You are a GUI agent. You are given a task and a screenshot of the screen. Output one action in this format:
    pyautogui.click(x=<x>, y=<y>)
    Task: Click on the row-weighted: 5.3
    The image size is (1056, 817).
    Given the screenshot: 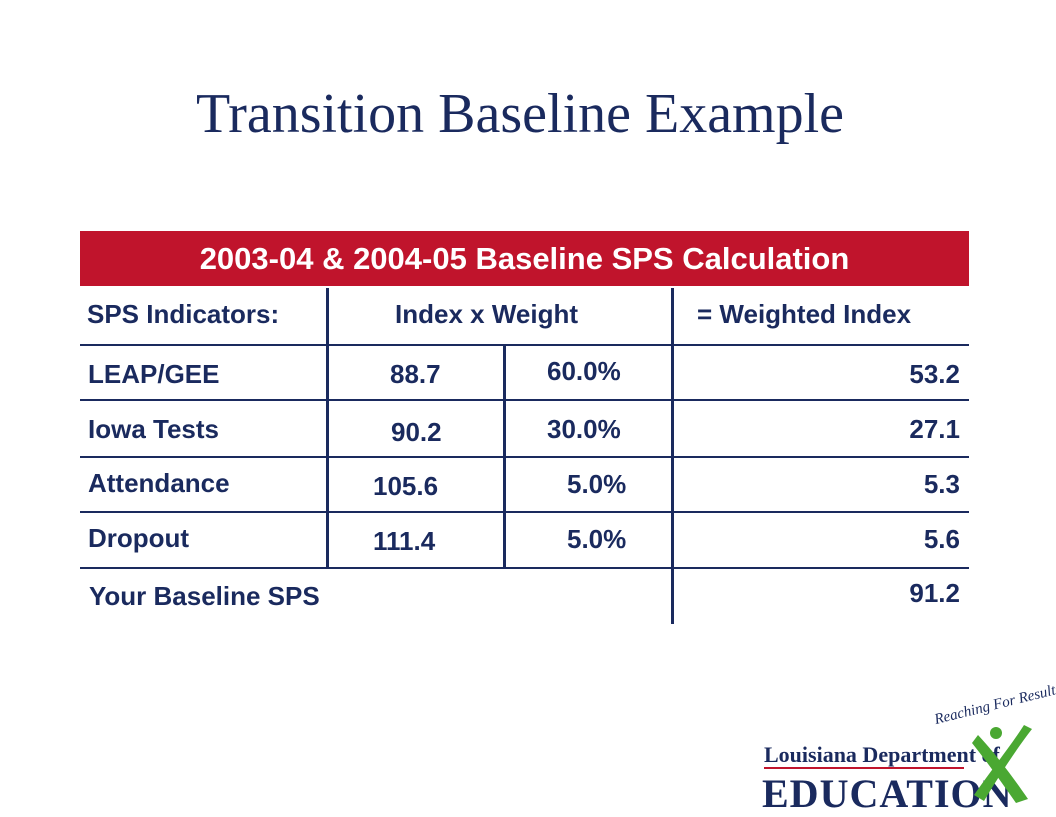 What is the action you would take?
    pyautogui.click(x=941, y=484)
    